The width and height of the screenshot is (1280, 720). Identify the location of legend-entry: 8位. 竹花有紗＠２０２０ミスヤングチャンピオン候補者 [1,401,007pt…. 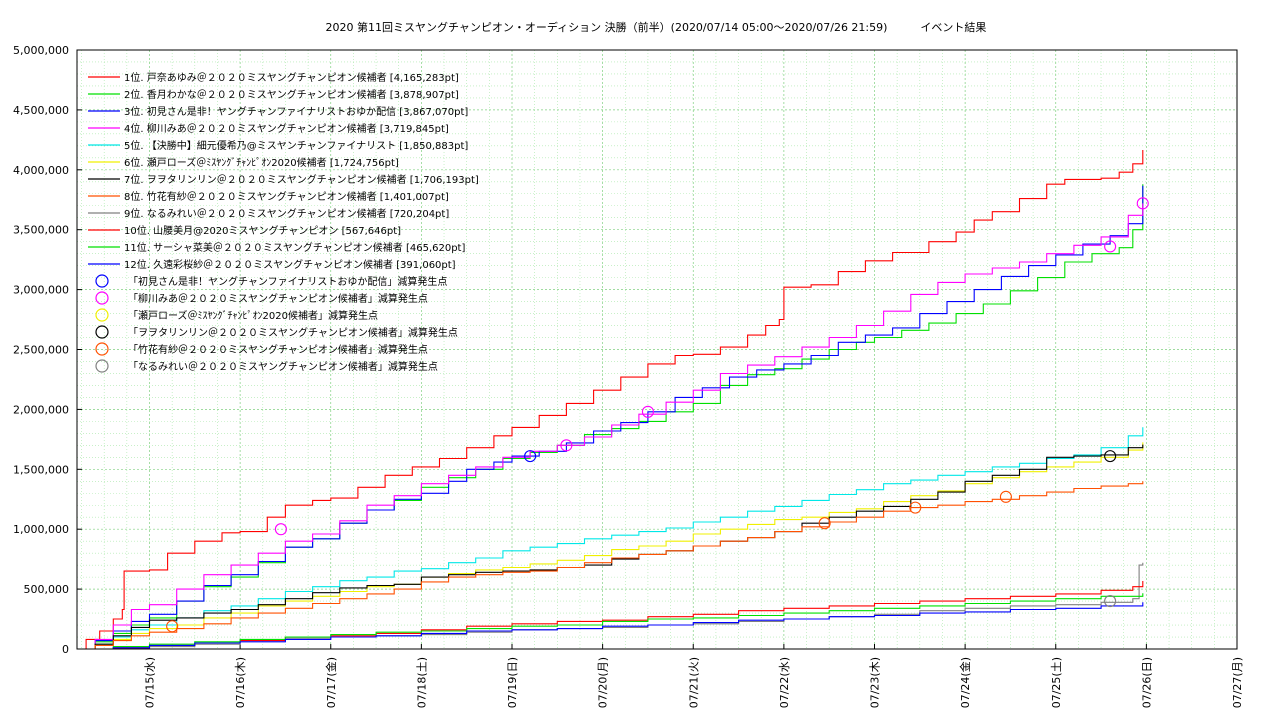
(286, 196).